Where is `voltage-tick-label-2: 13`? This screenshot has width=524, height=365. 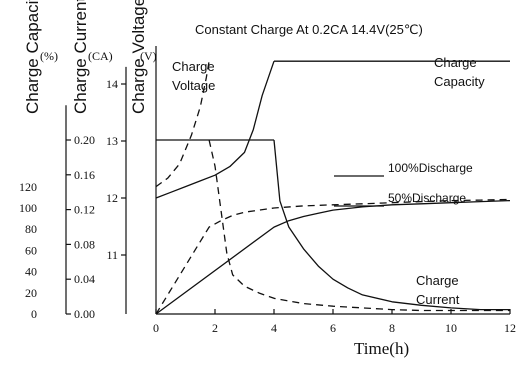
voltage-tick-label-2: 13 is located at coordinates (112, 141).